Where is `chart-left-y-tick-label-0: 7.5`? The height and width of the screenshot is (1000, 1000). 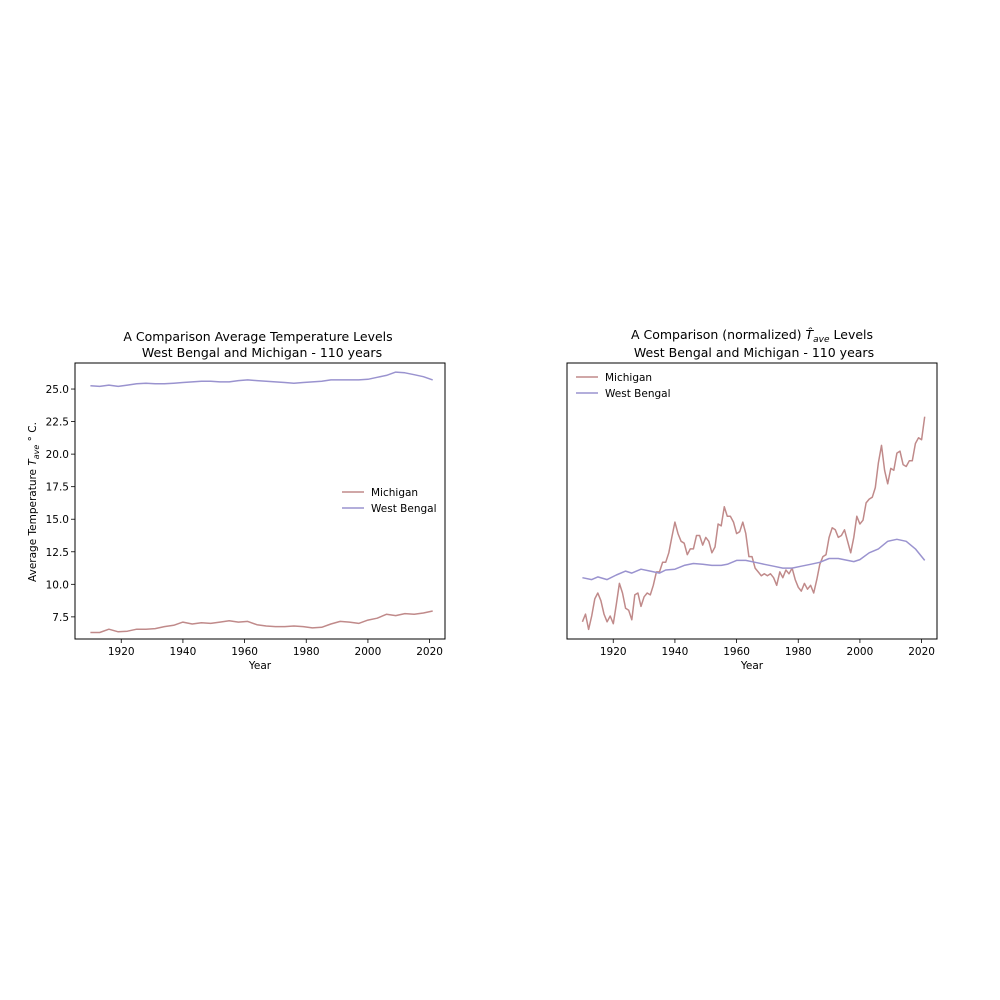
chart-left-y-tick-label-0: 7.5 is located at coordinates (60, 618).